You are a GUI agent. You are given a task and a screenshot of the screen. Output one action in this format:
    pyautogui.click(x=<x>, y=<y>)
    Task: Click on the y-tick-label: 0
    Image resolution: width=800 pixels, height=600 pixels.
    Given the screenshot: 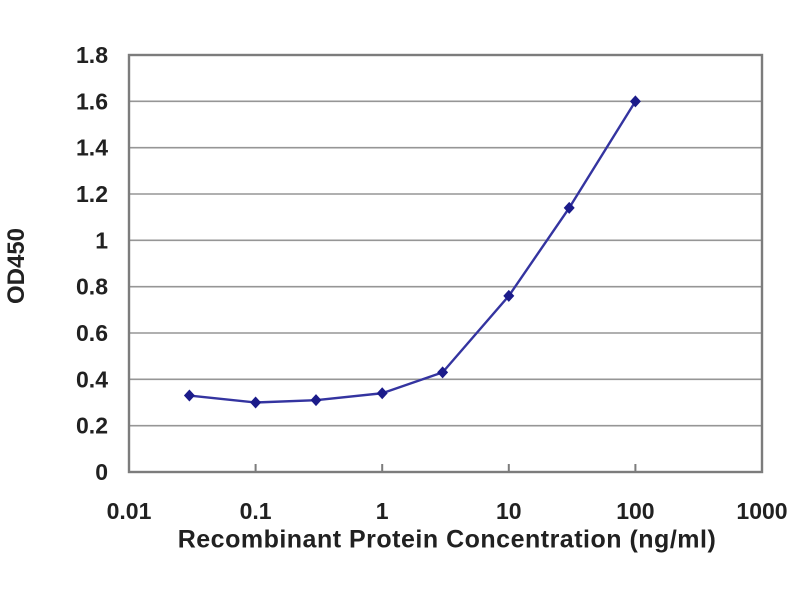 What is the action you would take?
    pyautogui.click(x=101, y=472)
    